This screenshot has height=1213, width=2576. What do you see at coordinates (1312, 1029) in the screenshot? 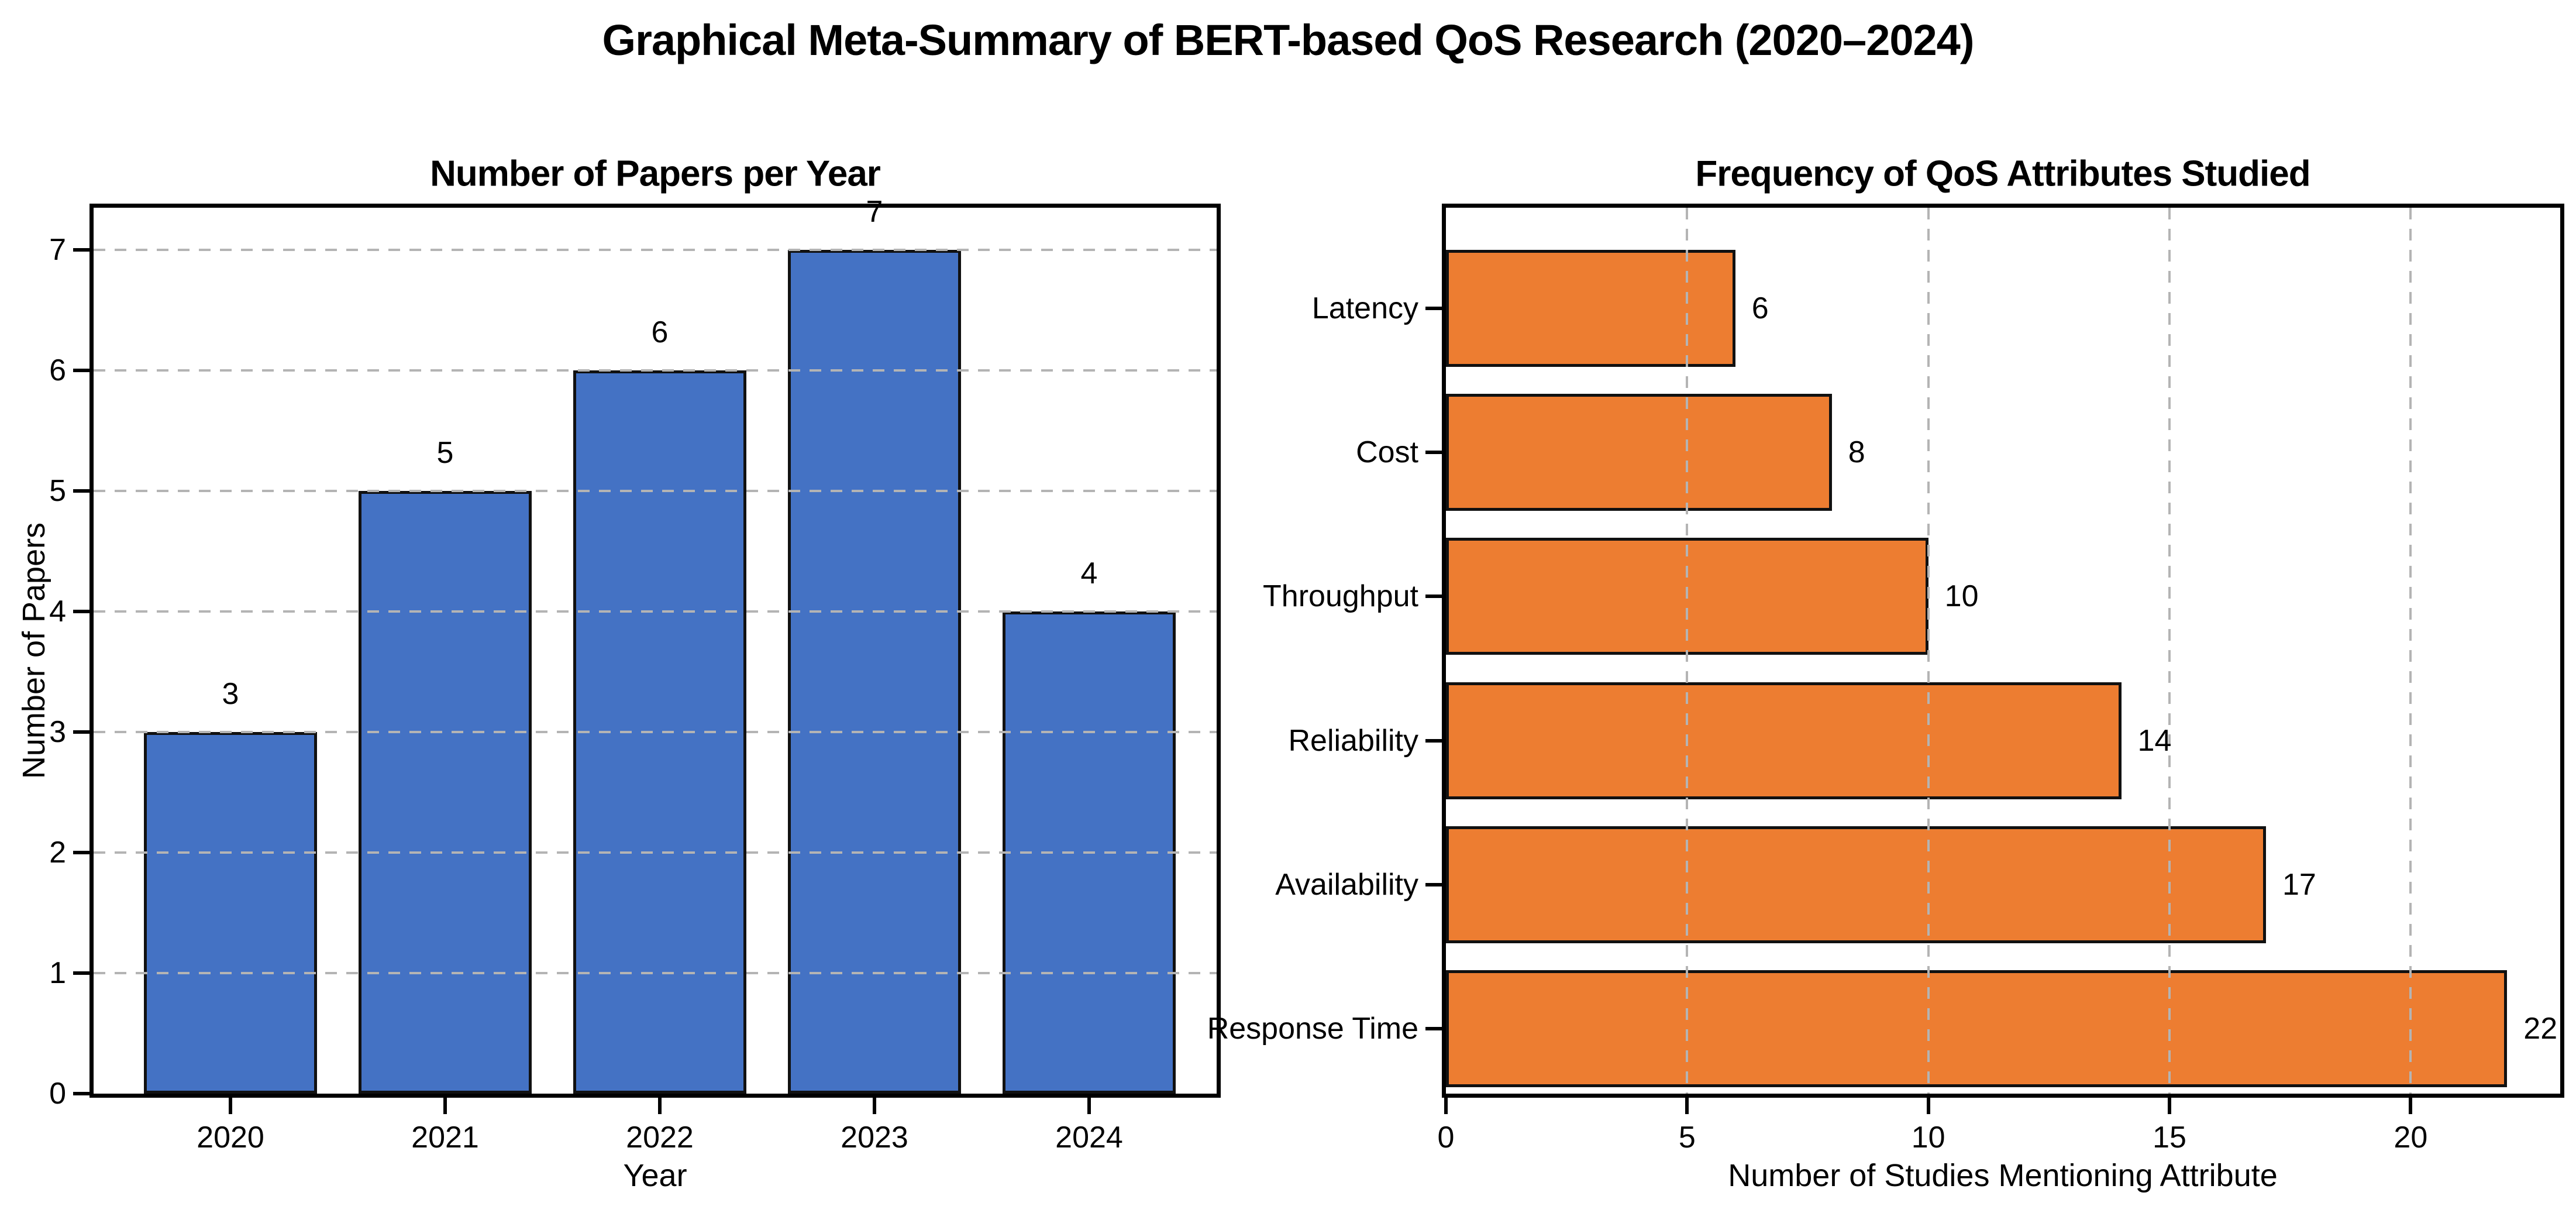
I see `right-y-tick-label: Response Time` at bounding box center [1312, 1029].